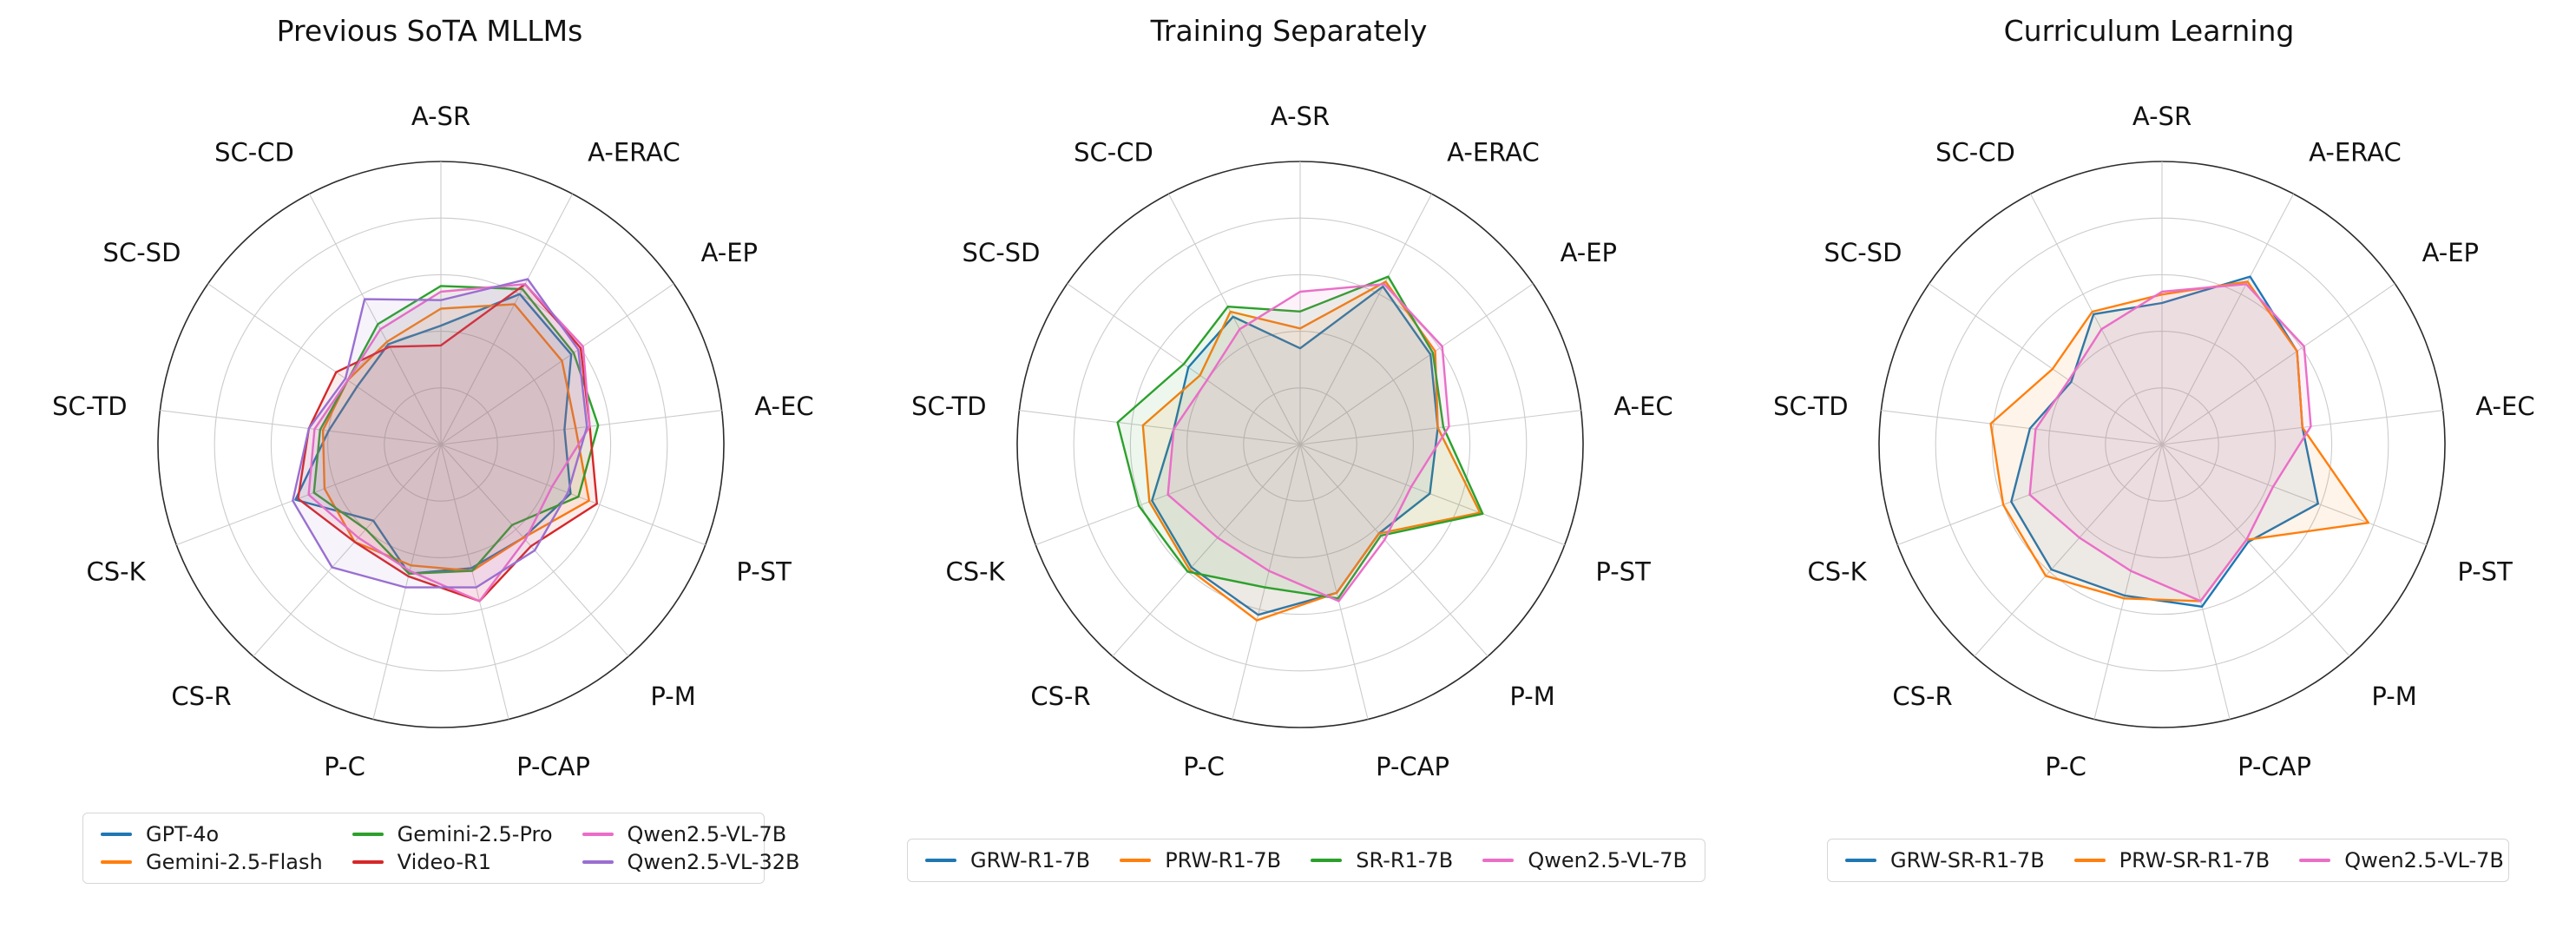 This screenshot has width=2576, height=935. I want to click on series-line-SR-R1-7B, so click(1300, 437).